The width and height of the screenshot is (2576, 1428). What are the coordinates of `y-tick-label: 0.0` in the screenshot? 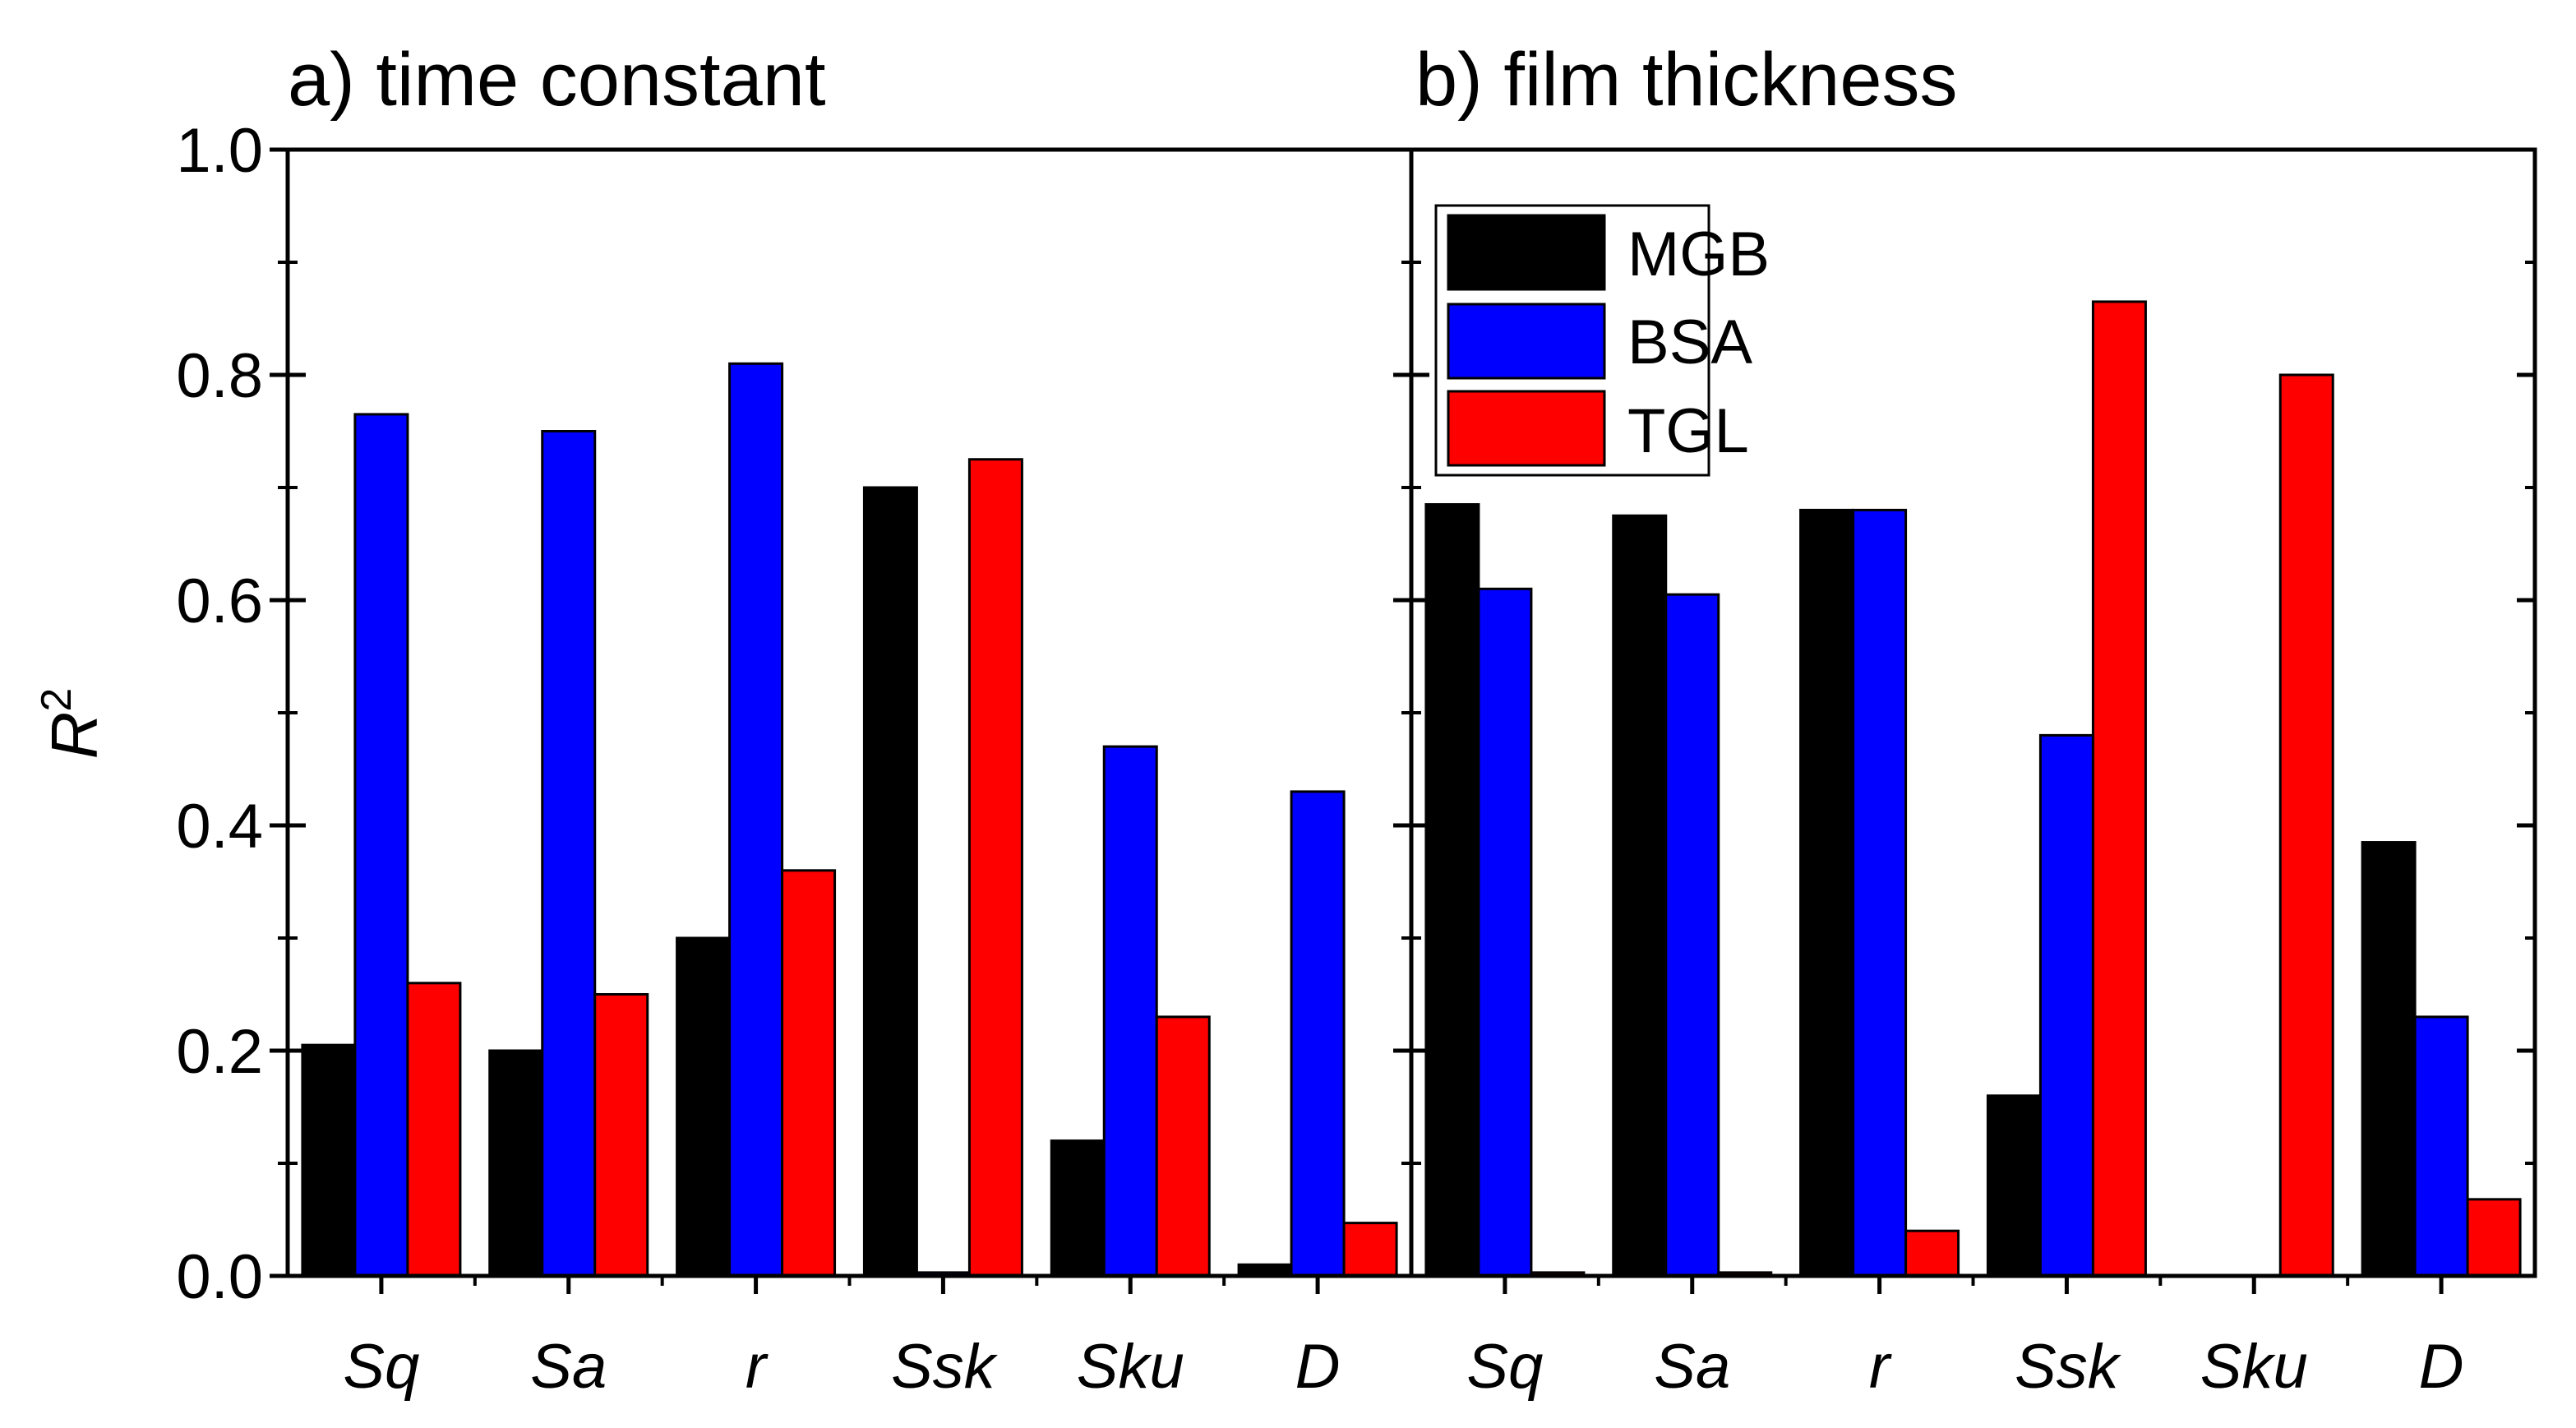 It's located at (220, 1277).